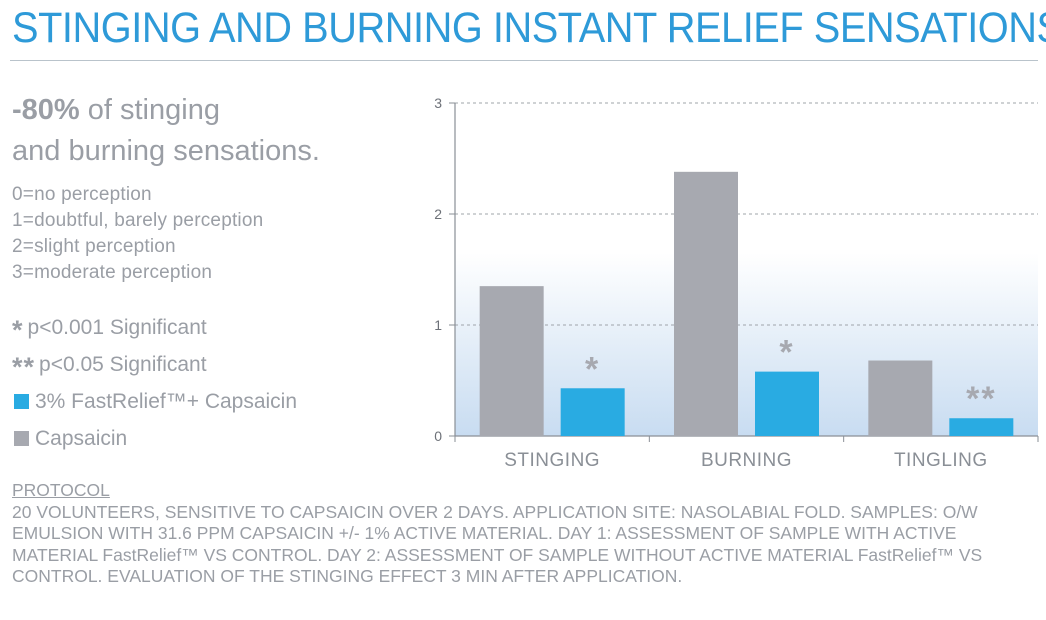  I want to click on y-tick-label: 2, so click(438, 214).